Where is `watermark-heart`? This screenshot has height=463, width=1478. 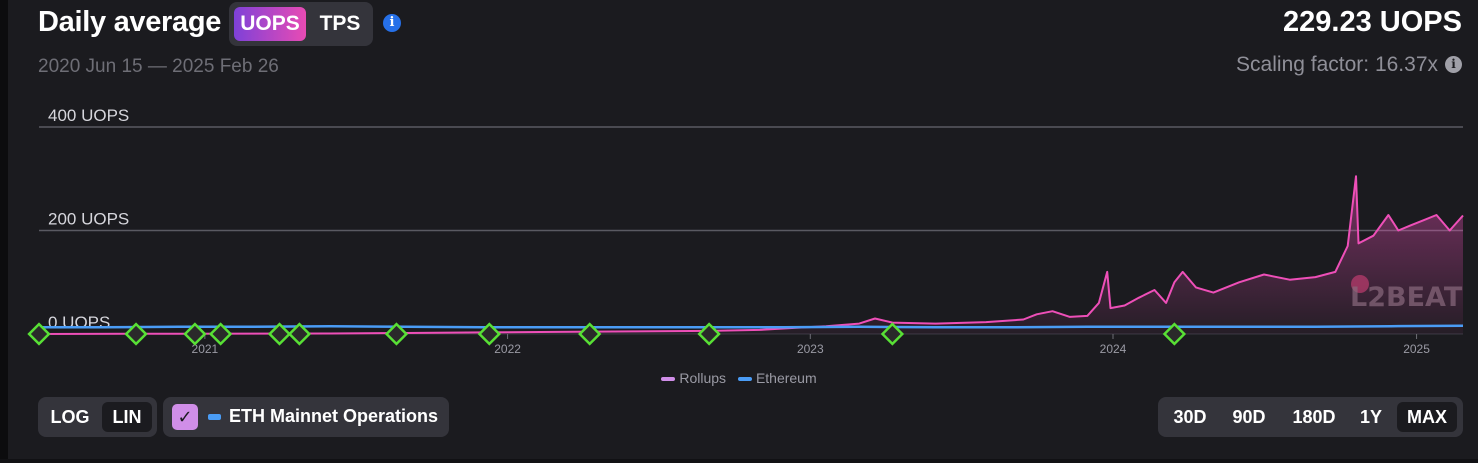
watermark-heart is located at coordinates (1360, 284).